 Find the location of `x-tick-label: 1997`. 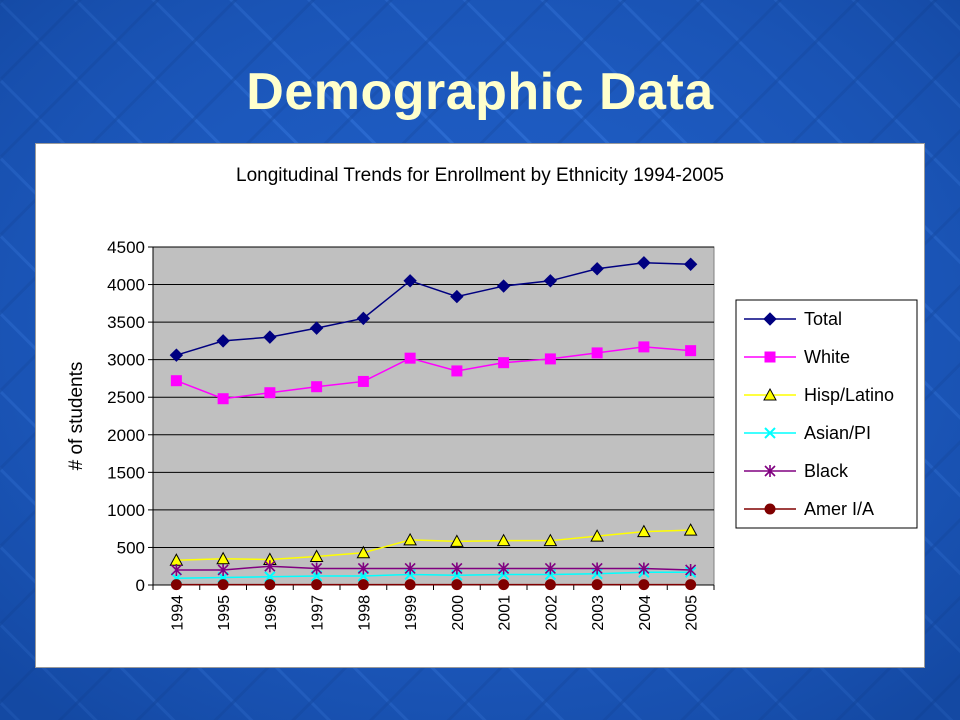

x-tick-label: 1997 is located at coordinates (318, 613).